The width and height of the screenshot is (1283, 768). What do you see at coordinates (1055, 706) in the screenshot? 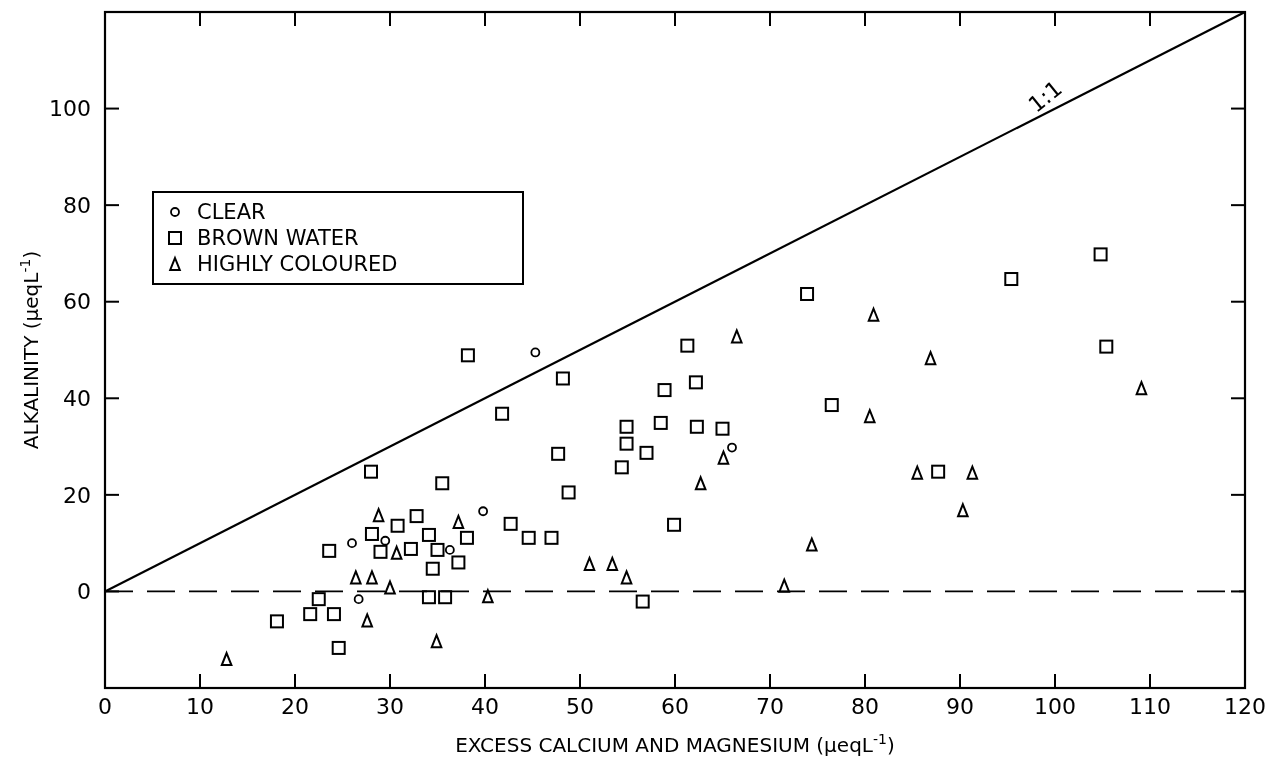
I see `x-tick-label: 100` at bounding box center [1055, 706].